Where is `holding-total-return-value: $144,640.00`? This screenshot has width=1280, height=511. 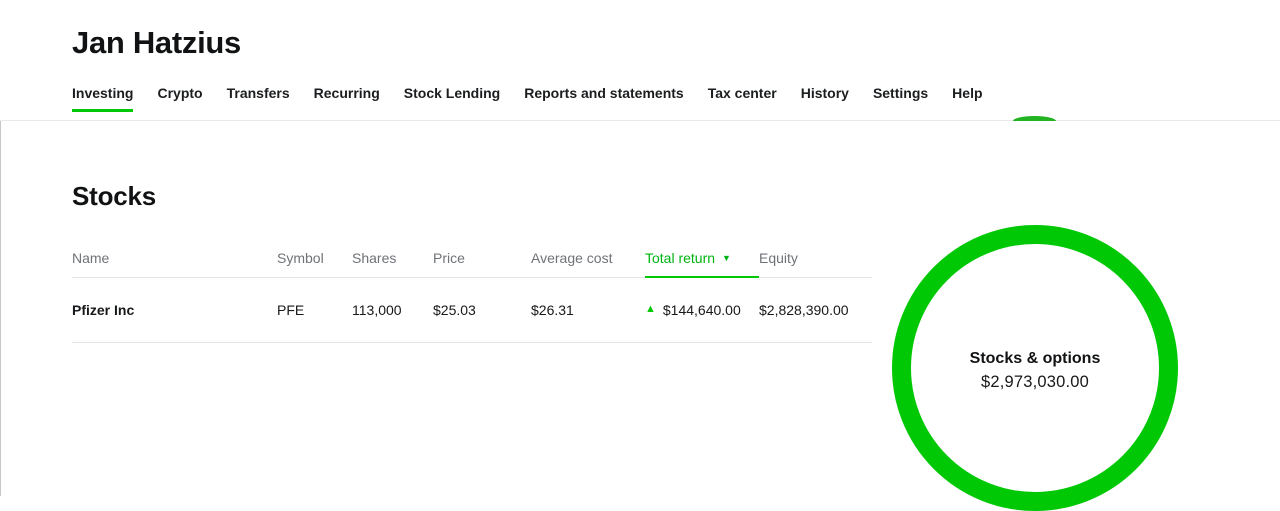
holding-total-return-value: $144,640.00 is located at coordinates (701, 310).